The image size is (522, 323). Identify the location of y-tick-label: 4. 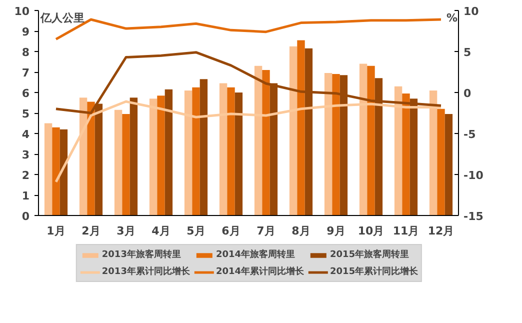
(26, 134).